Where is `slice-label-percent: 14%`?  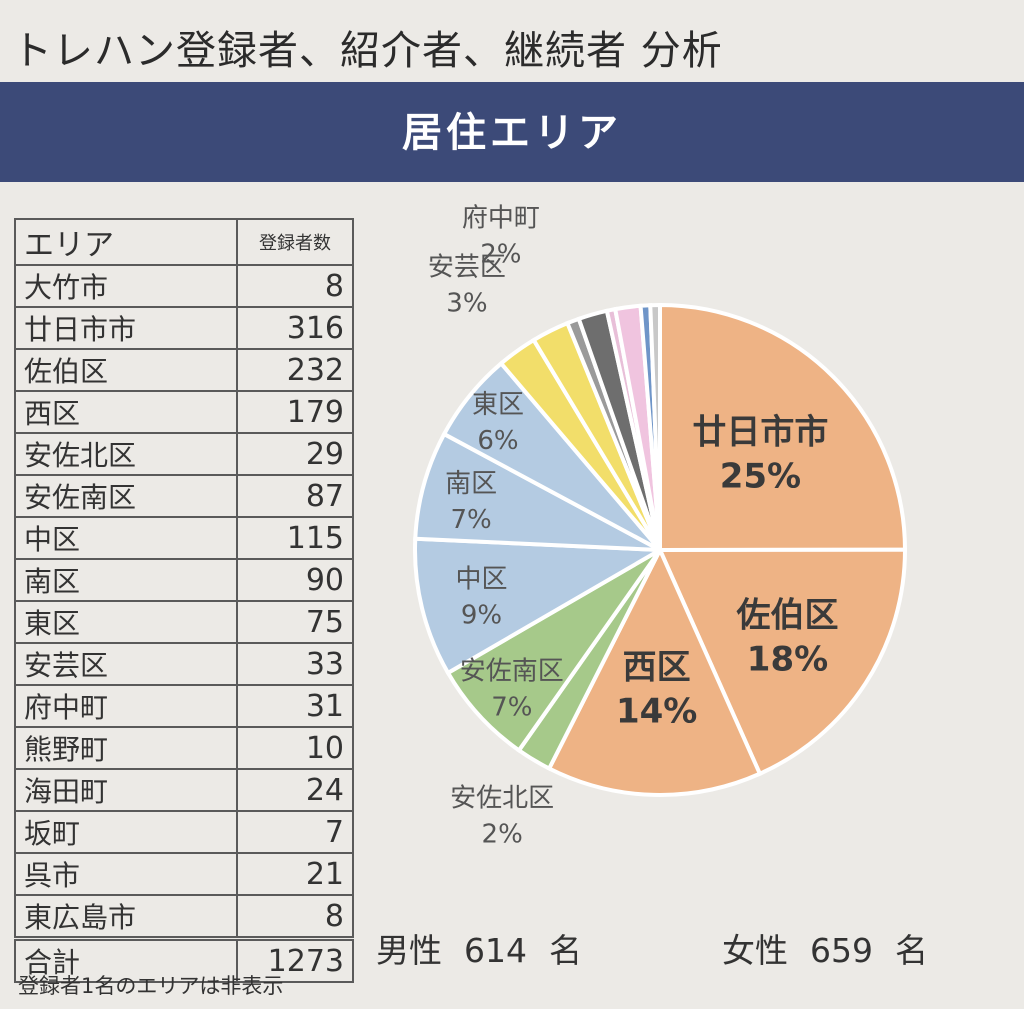
slice-label-percent: 14% is located at coordinates (656, 712).